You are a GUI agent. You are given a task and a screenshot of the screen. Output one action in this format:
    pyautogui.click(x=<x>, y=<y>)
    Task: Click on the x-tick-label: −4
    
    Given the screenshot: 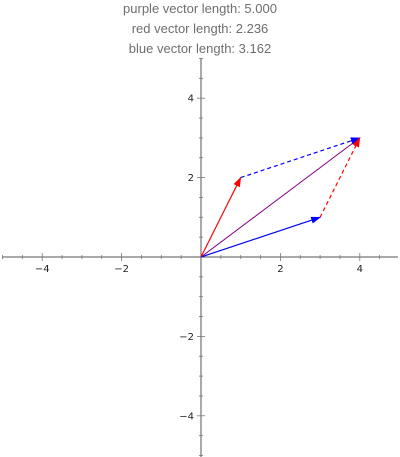 What is the action you would take?
    pyautogui.click(x=42, y=269)
    